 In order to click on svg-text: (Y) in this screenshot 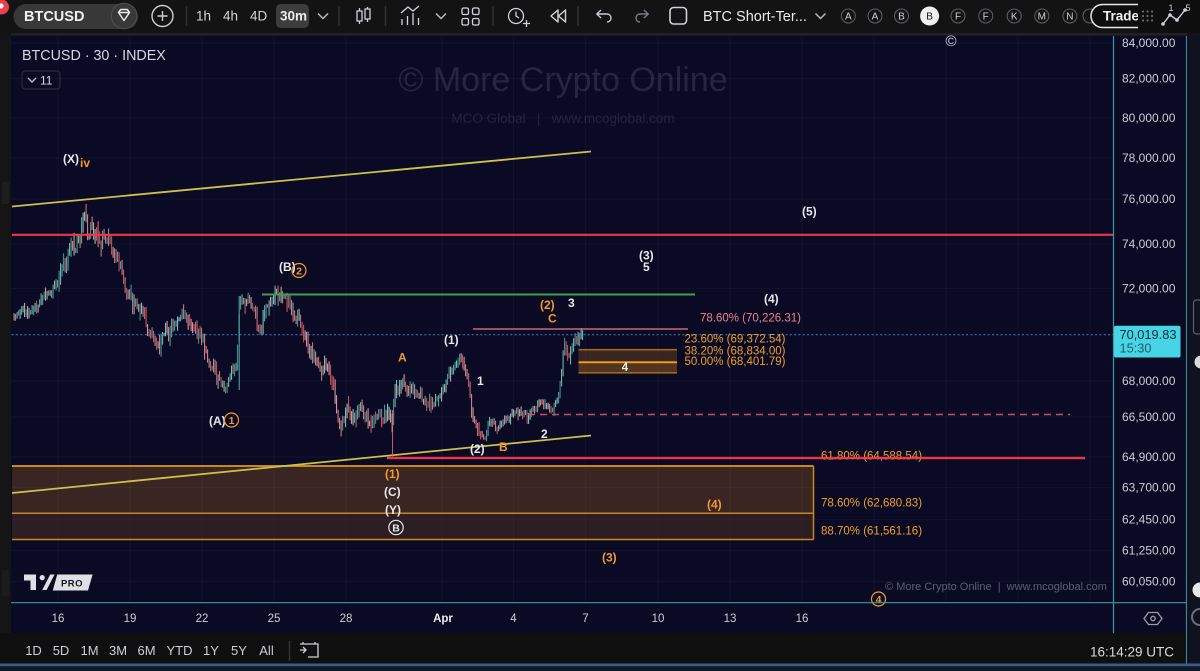, I will do `click(393, 510)`.